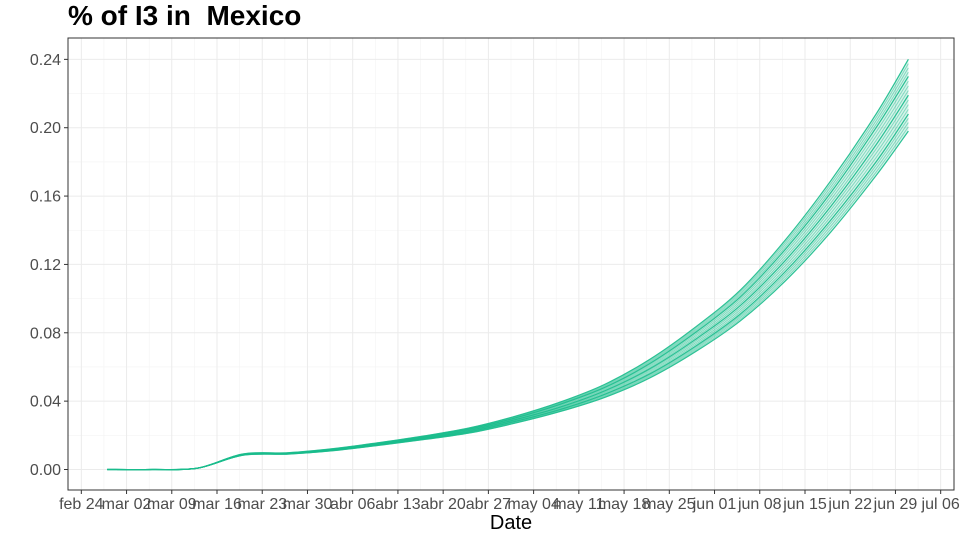 This screenshot has height=540, width=960. I want to click on x-tick-label: mar 09, so click(172, 504).